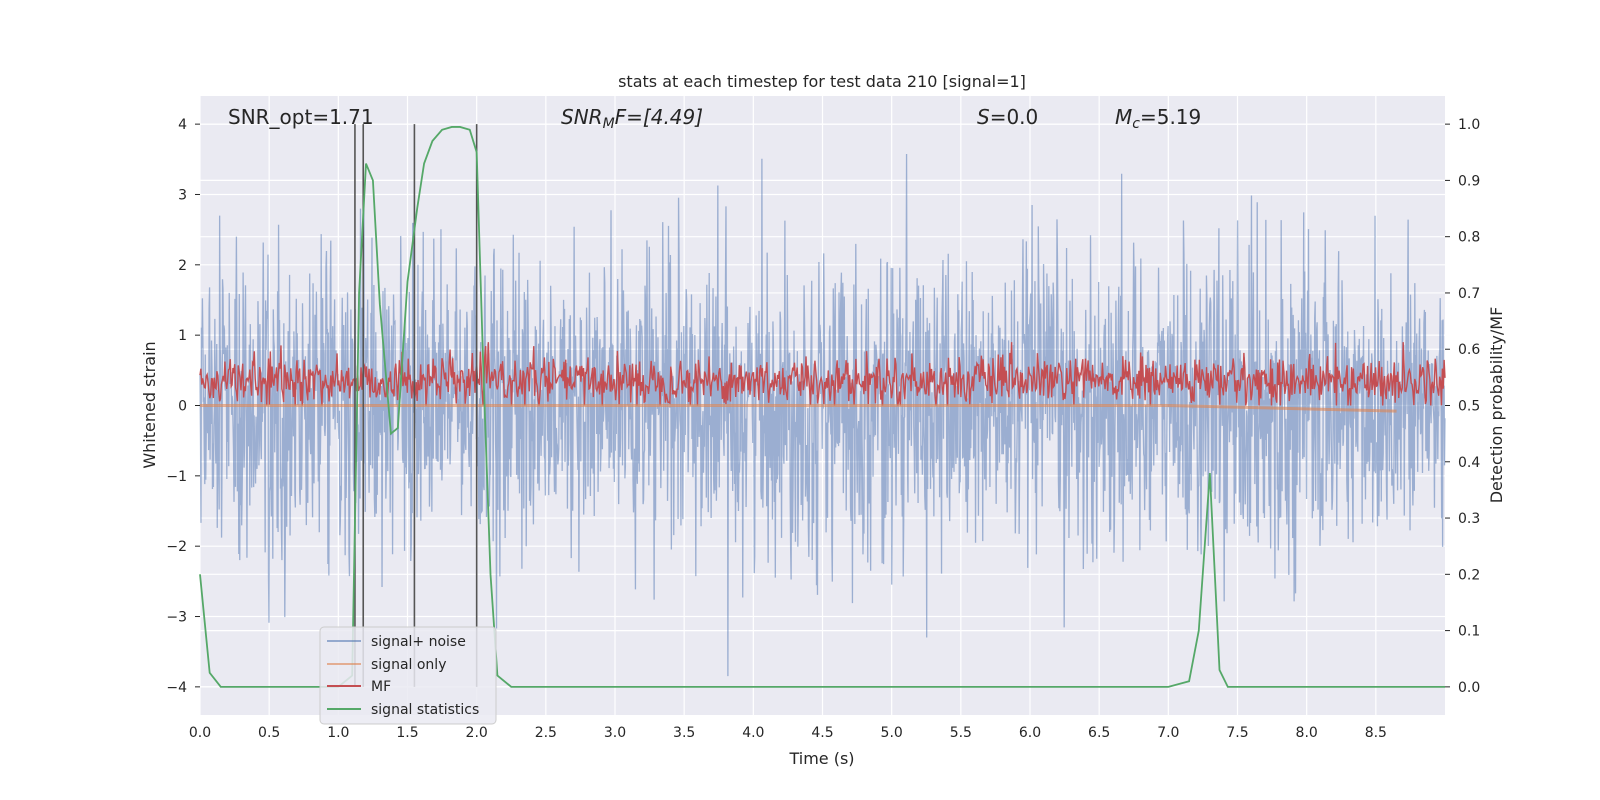 This screenshot has height=800, width=1600. I want to click on y2-tick-label: 1.0, so click(1469, 125).